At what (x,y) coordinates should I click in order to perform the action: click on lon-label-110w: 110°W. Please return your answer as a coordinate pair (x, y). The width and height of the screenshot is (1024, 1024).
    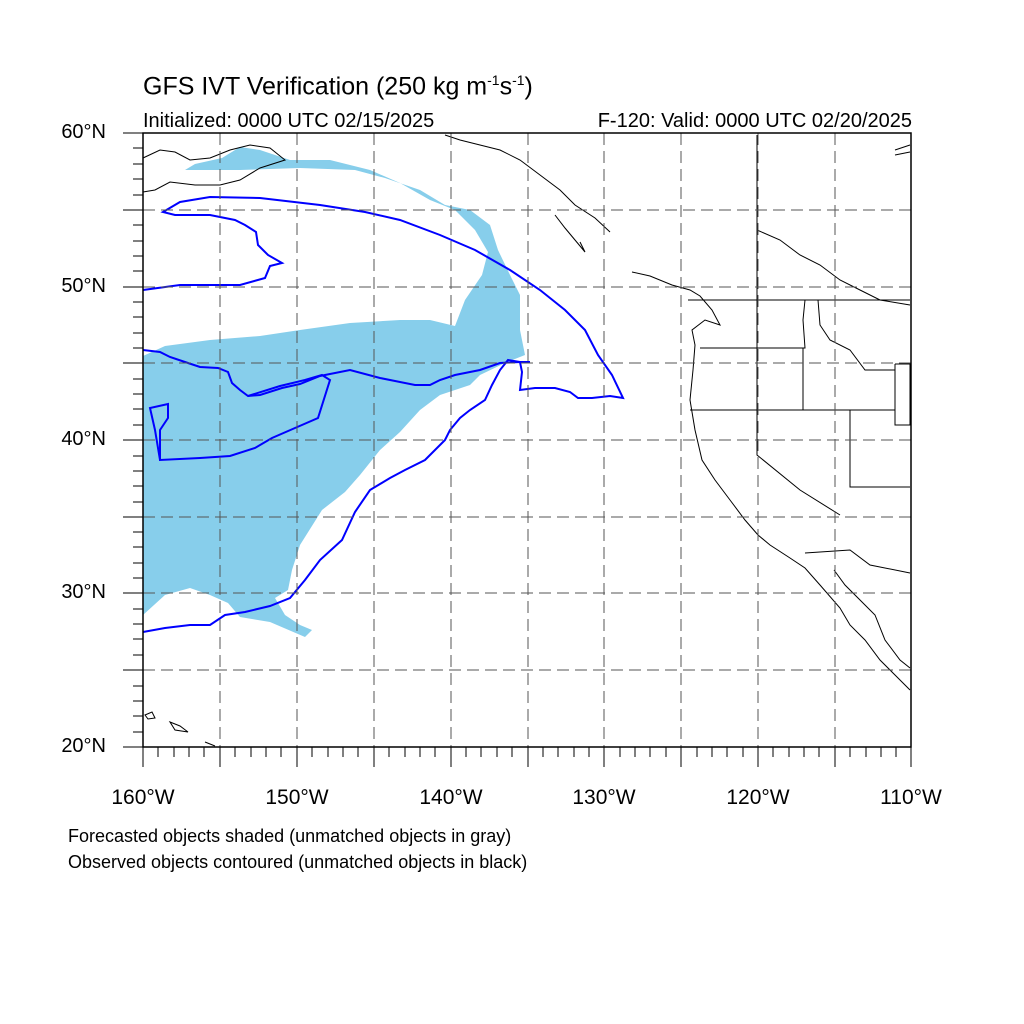
    Looking at the image, I should click on (911, 797).